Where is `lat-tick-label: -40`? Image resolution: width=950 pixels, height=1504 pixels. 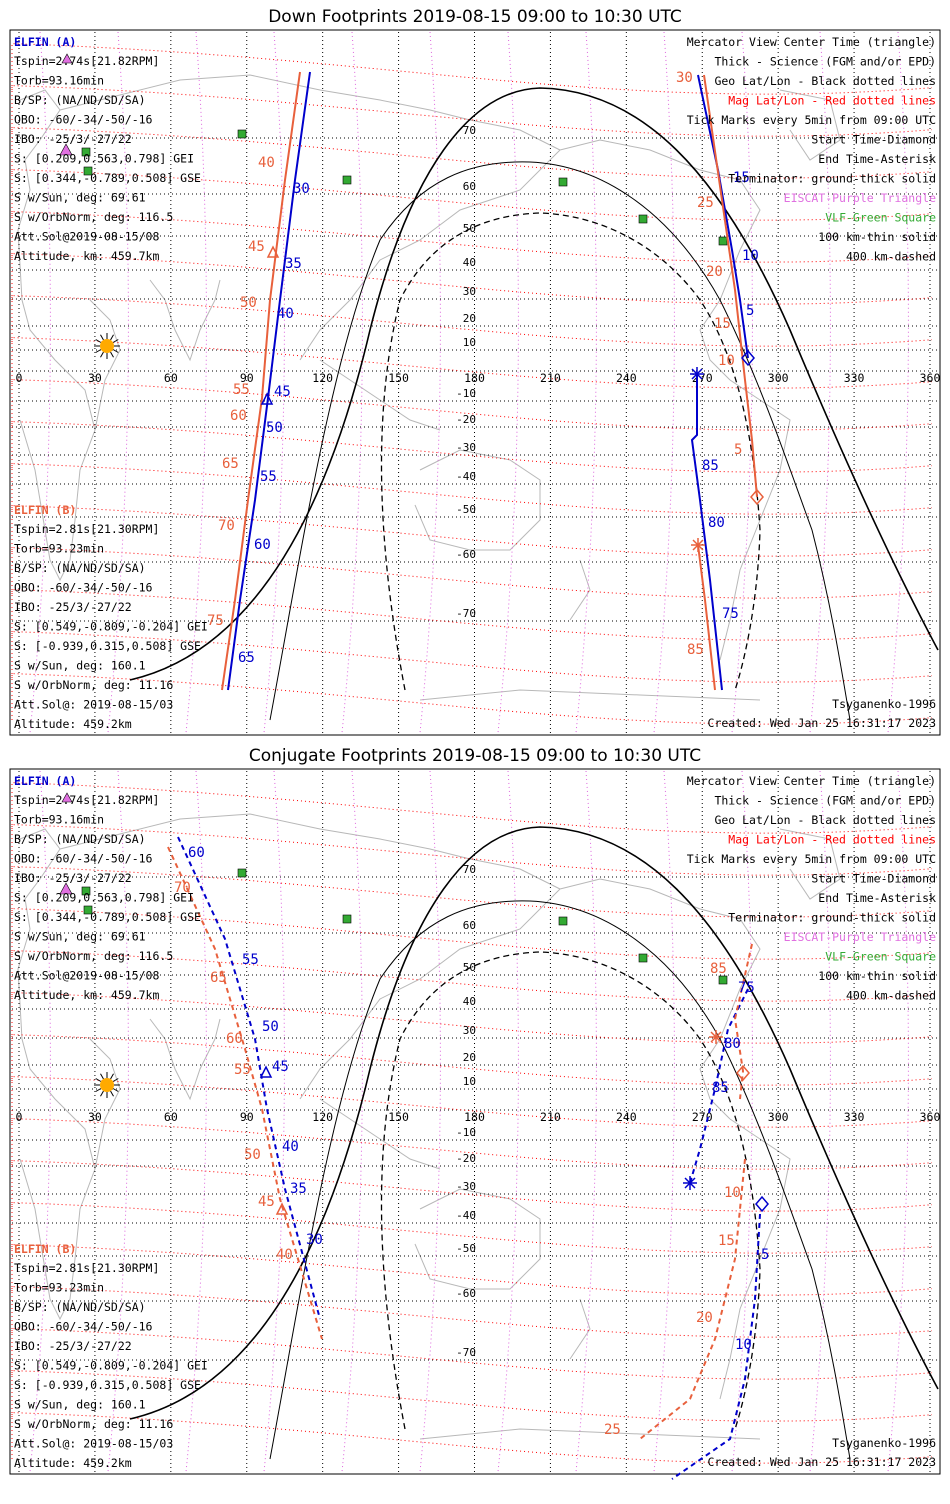
lat-tick-label: -40 is located at coordinates (466, 476).